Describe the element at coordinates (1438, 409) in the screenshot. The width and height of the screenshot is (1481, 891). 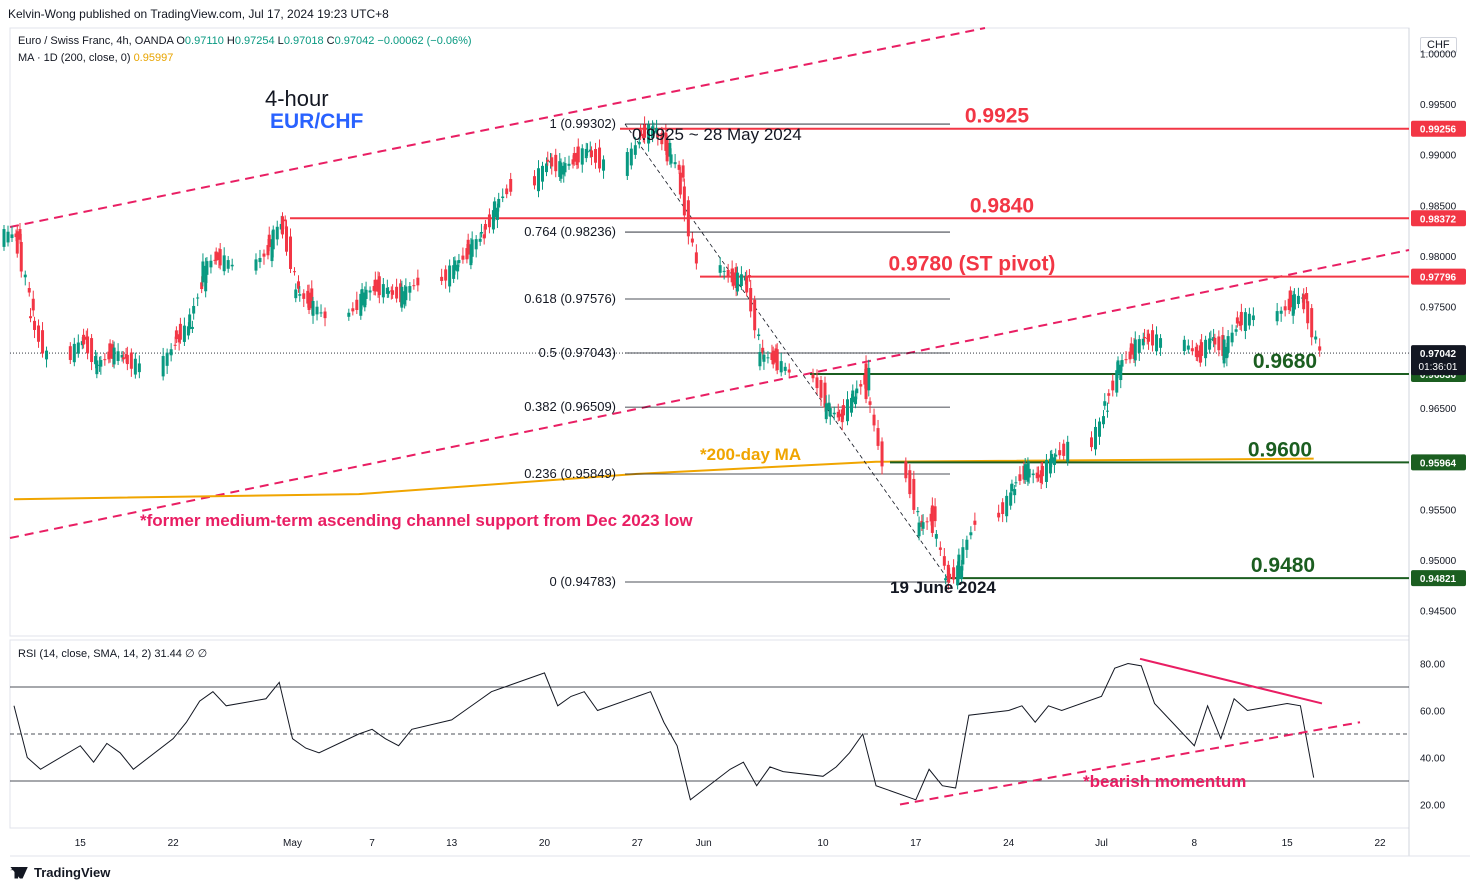
I see `price-tick-label: 0.96500` at that location.